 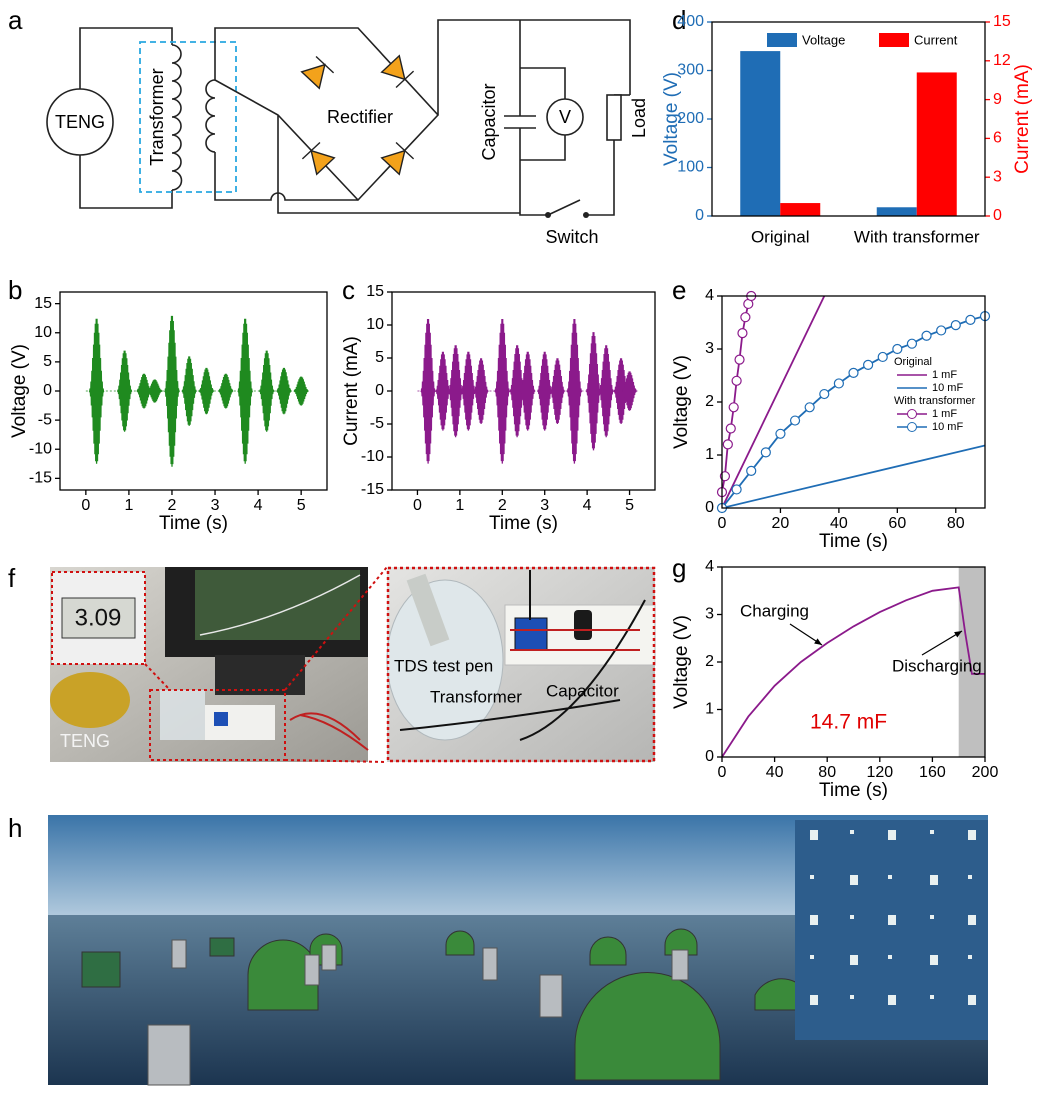 I want to click on circuit-label: TENG, so click(x=80, y=122).